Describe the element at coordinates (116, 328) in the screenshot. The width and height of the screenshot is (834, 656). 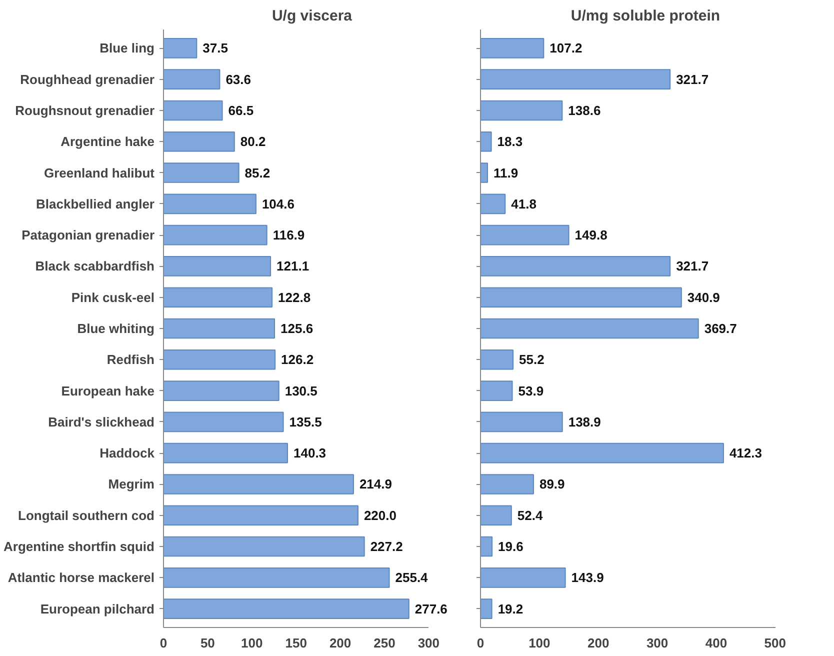
I see `y-tick-label: Blue whiting` at that location.